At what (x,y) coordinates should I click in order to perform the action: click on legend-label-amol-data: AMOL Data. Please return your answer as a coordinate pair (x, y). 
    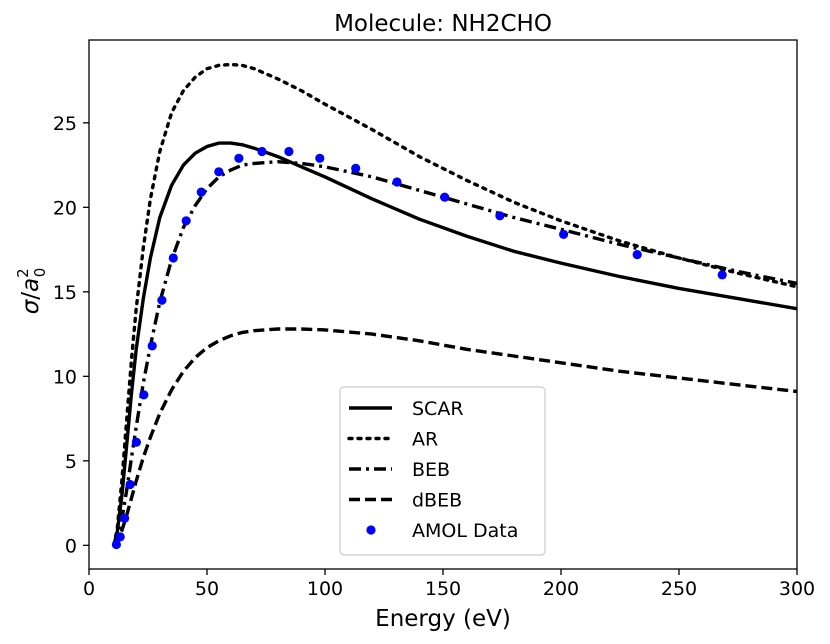
    Looking at the image, I should click on (465, 531).